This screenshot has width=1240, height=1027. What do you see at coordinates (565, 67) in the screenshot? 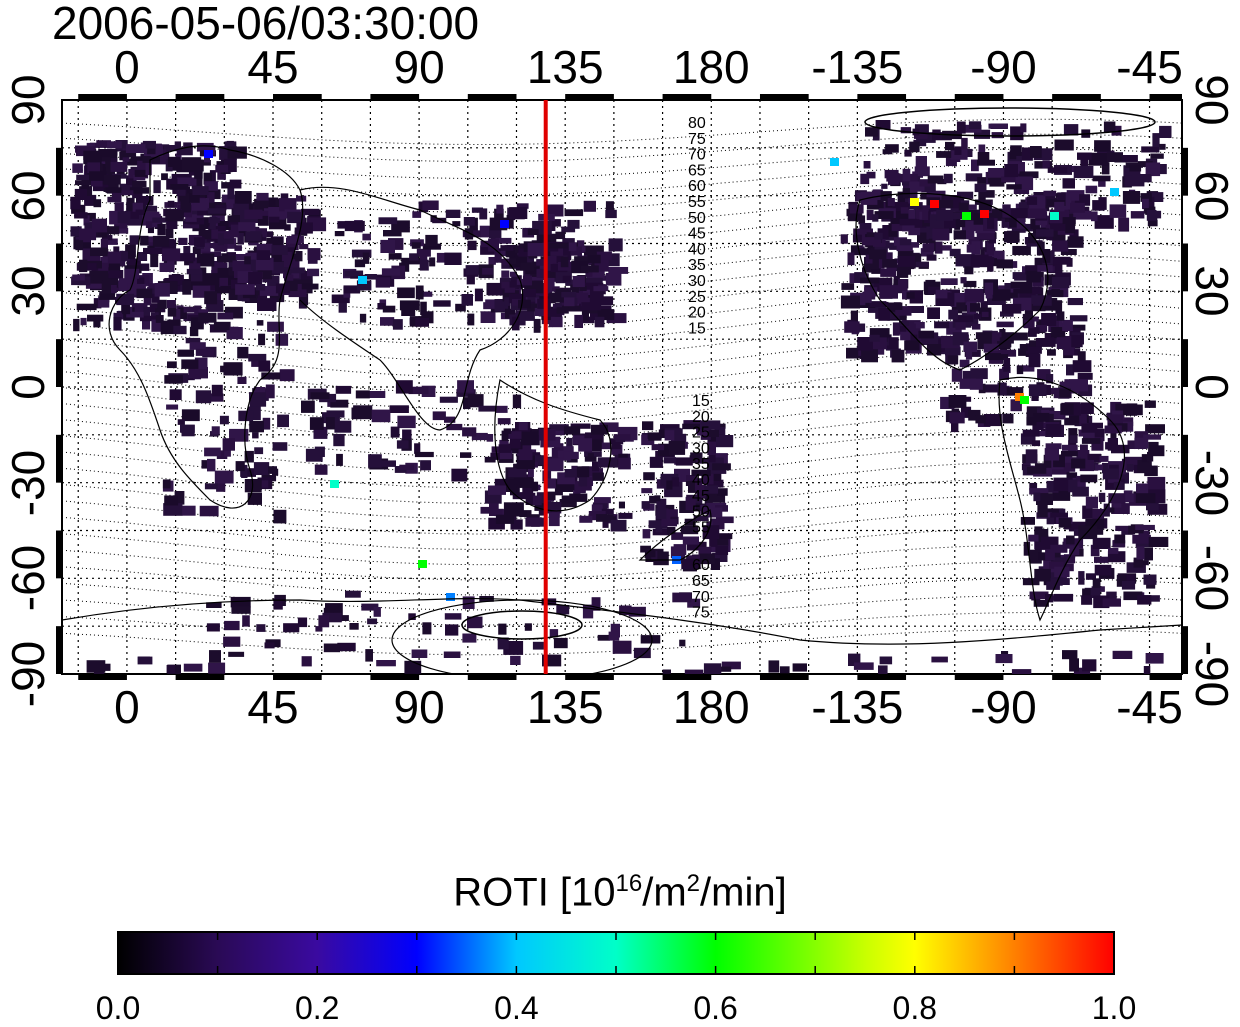
I see `x-tick-label-top: 135` at bounding box center [565, 67].